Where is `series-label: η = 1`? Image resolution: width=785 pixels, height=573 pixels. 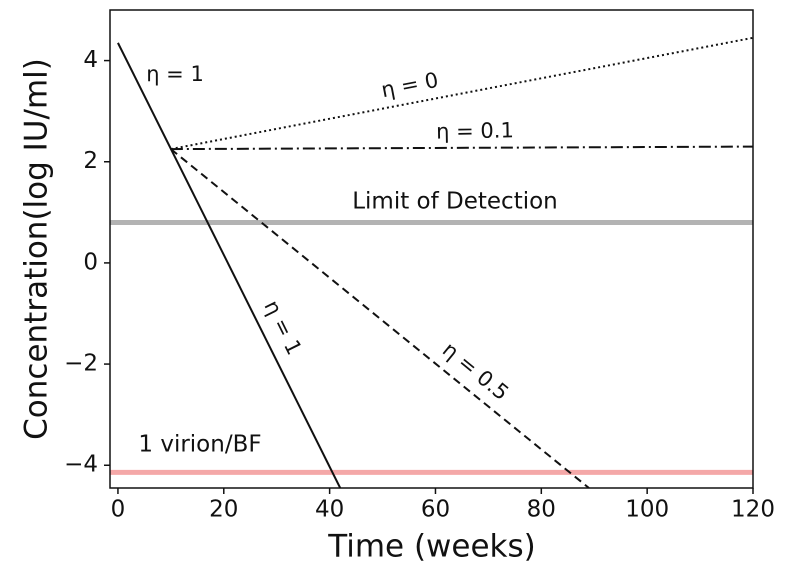 series-label: η = 1 is located at coordinates (282, 327).